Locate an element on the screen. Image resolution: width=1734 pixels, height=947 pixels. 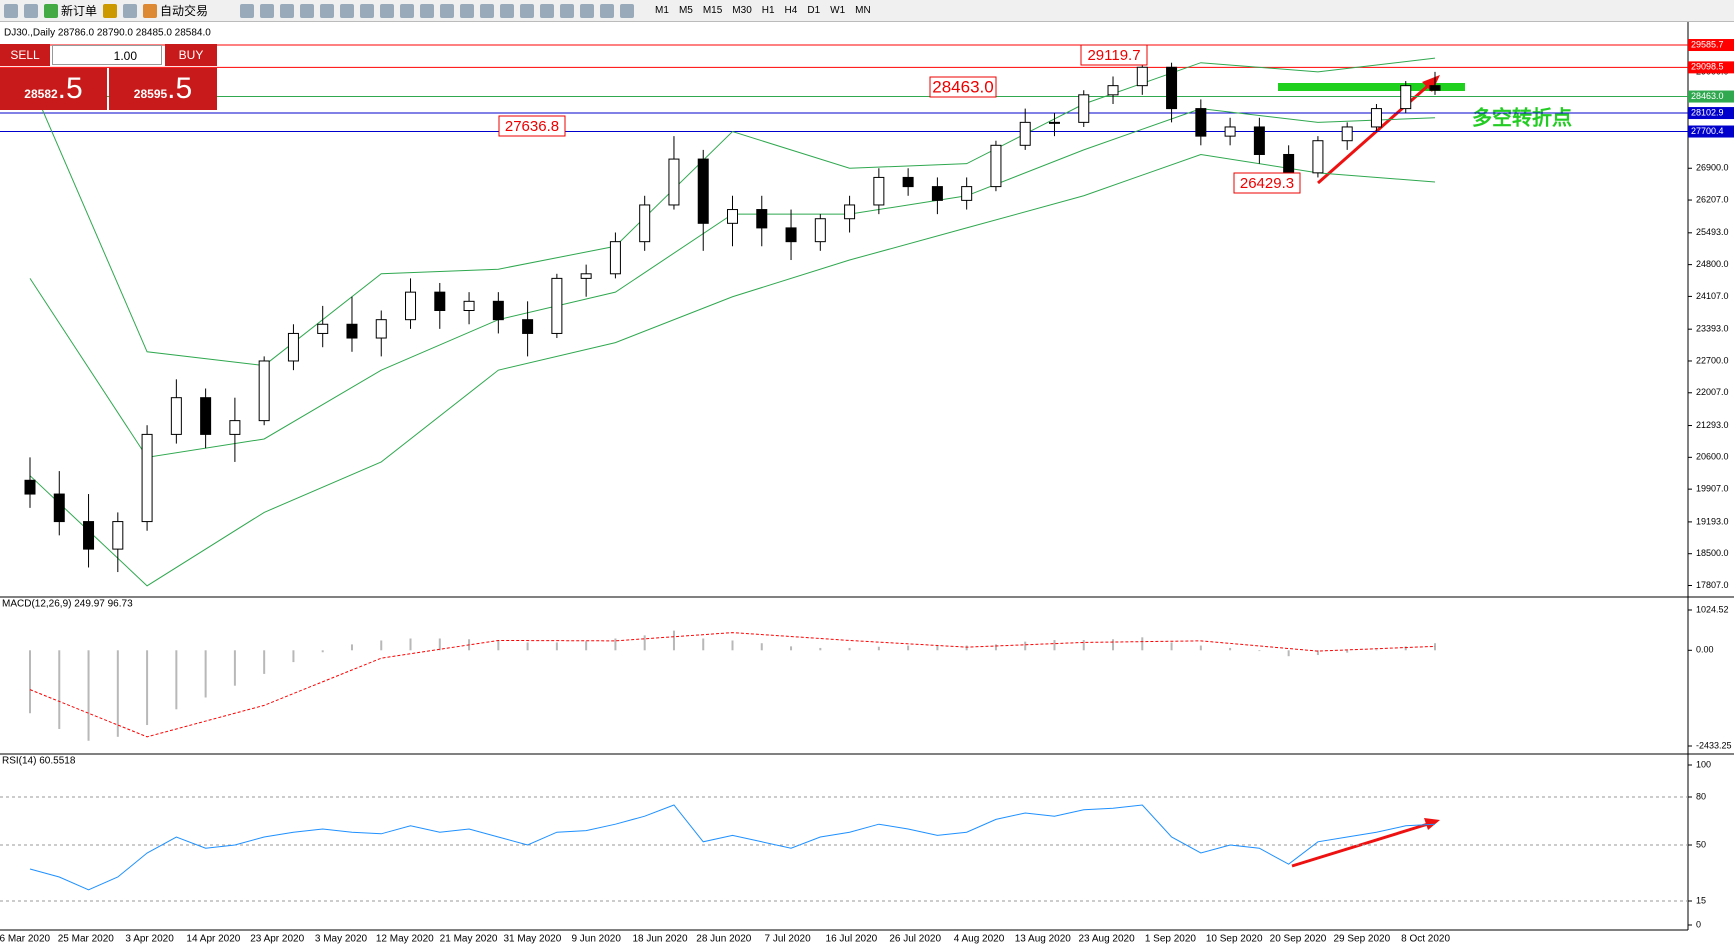
y-tick-label: 19193.0 is located at coordinates (1712, 521).